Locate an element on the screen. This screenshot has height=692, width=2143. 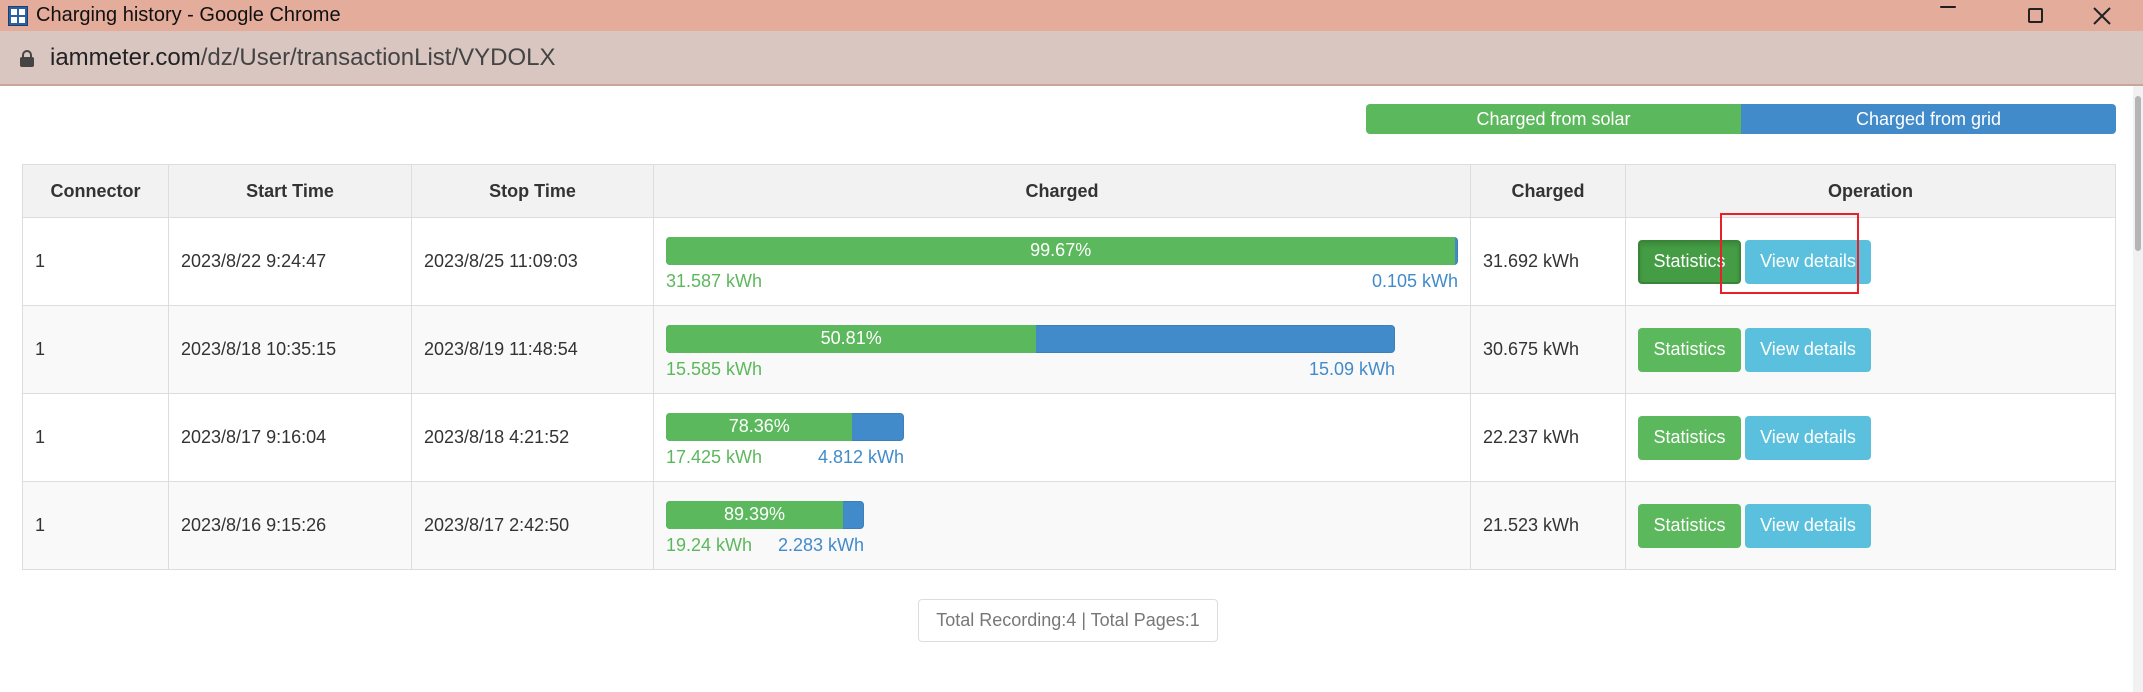
solar-fill: 99.67% is located at coordinates (1061, 250).